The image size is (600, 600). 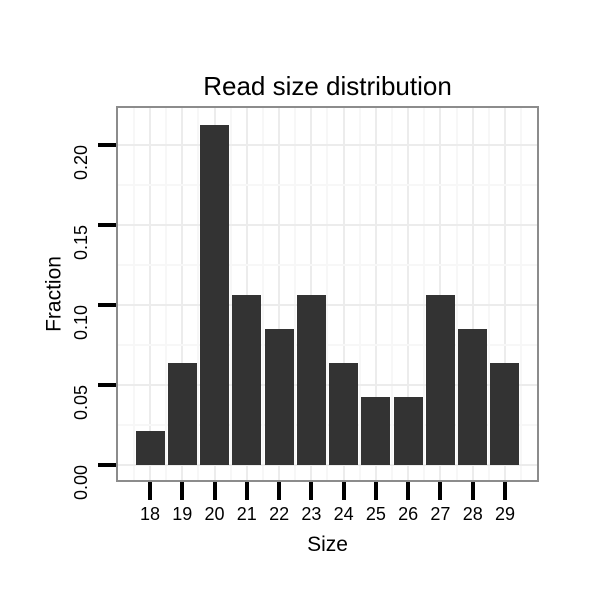 I want to click on x-tick-label: 27, so click(x=440, y=514).